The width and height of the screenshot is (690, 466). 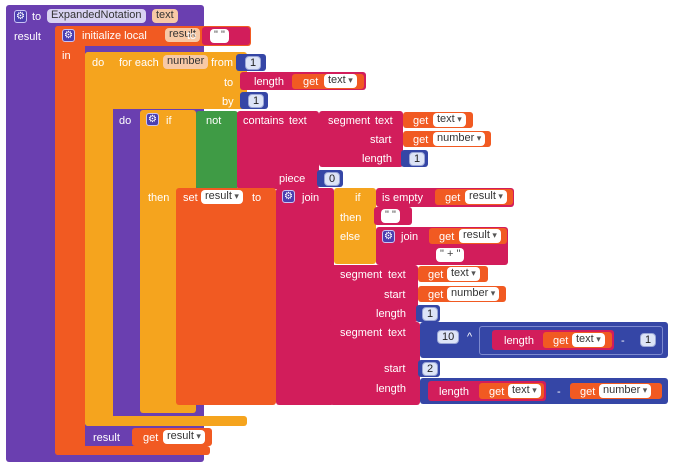 I want to click on length2-label: length, so click(x=454, y=392).